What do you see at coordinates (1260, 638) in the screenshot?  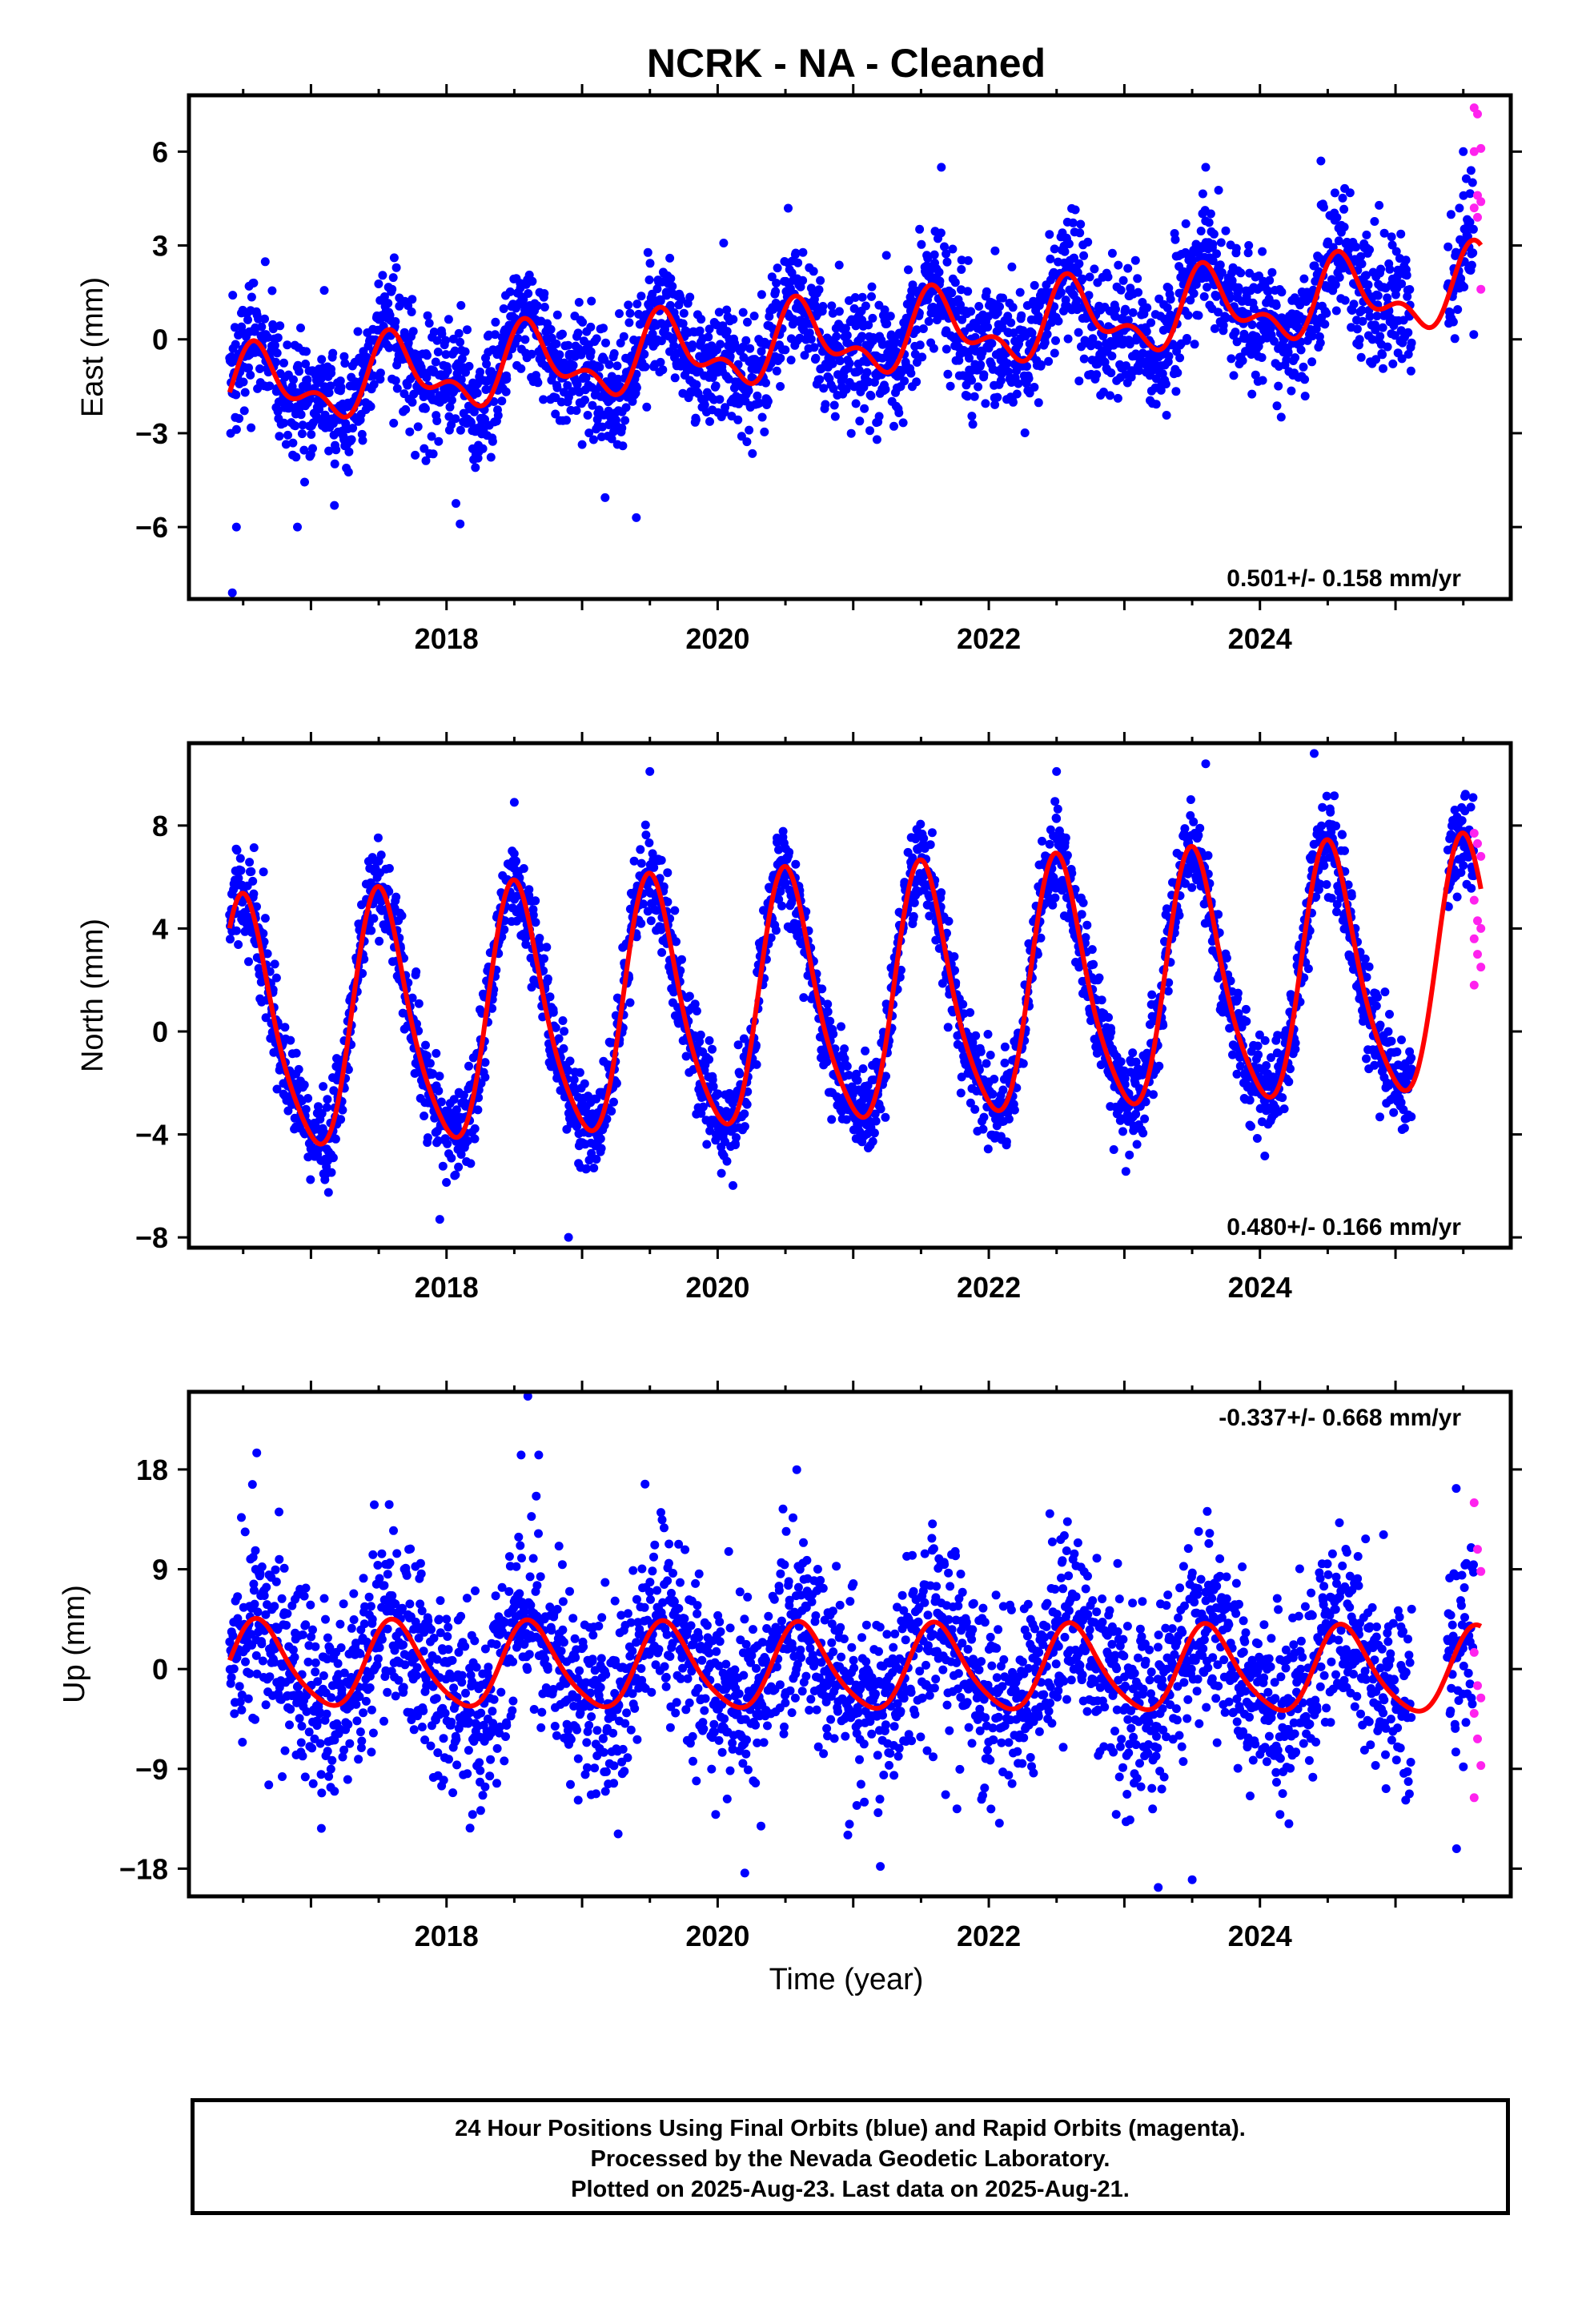 I see `x-tick-label: 2024` at bounding box center [1260, 638].